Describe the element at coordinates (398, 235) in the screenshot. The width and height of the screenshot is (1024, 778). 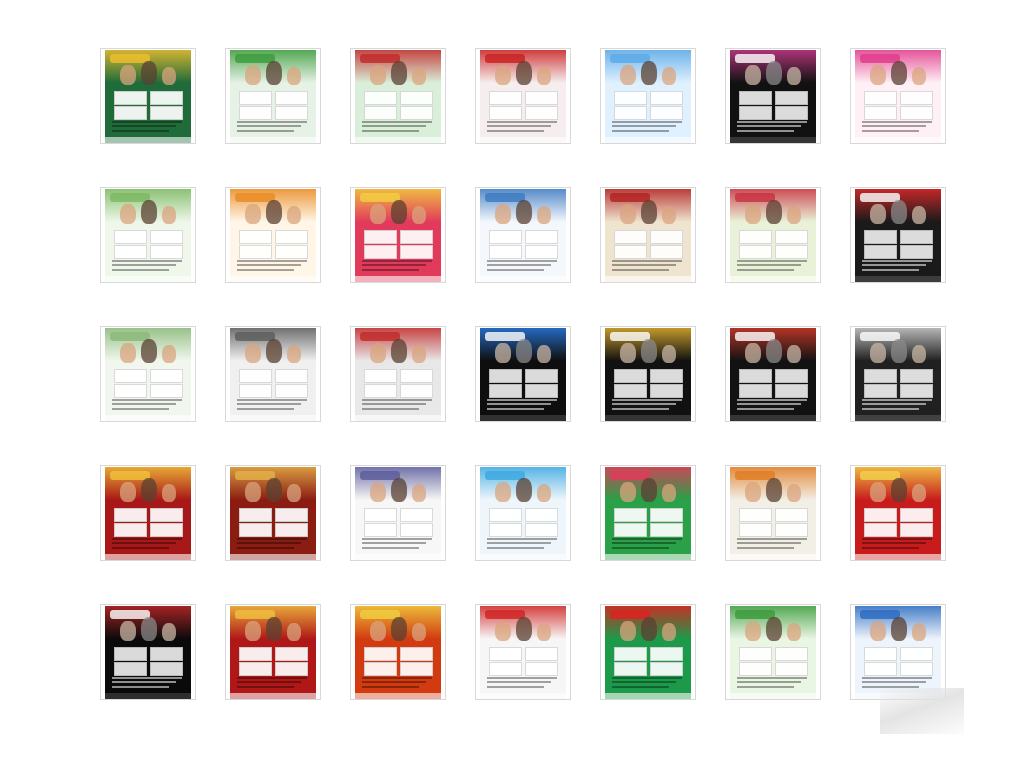
I see `thumbnail-red-festival` at that location.